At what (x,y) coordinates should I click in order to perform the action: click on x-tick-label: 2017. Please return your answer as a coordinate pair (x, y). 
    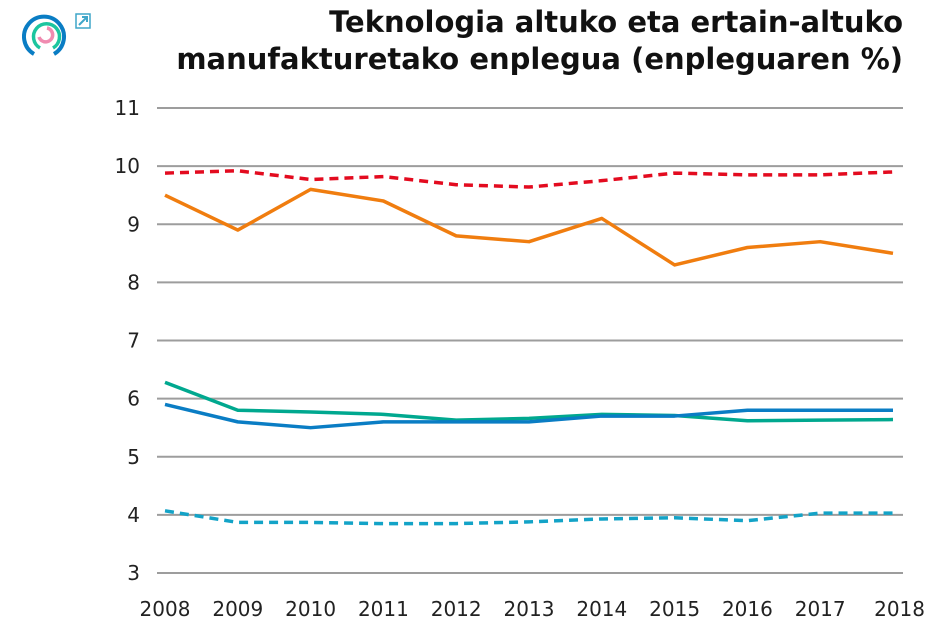
    Looking at the image, I should click on (820, 609).